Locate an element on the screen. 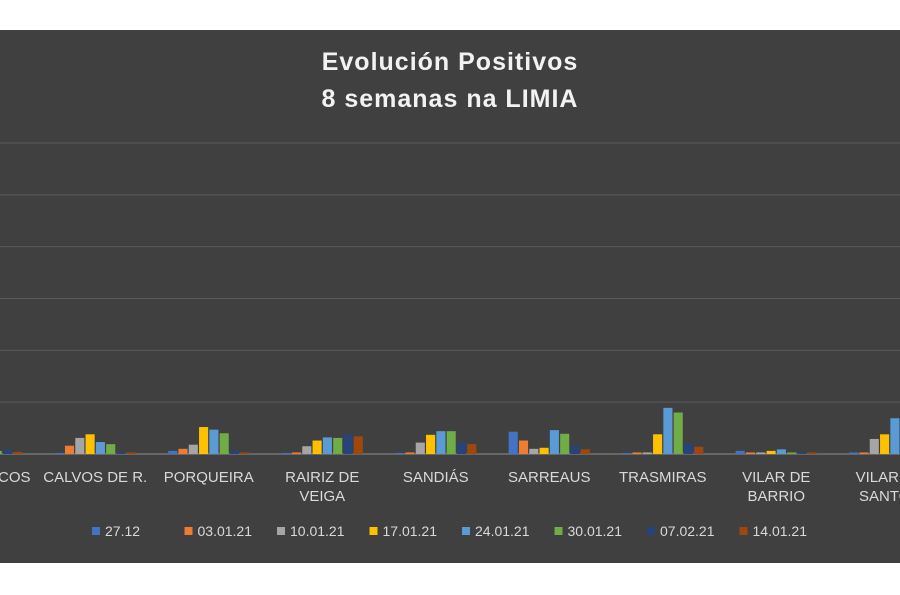 The image size is (900, 595). category-label: OS BLANCOS is located at coordinates (15, 477).